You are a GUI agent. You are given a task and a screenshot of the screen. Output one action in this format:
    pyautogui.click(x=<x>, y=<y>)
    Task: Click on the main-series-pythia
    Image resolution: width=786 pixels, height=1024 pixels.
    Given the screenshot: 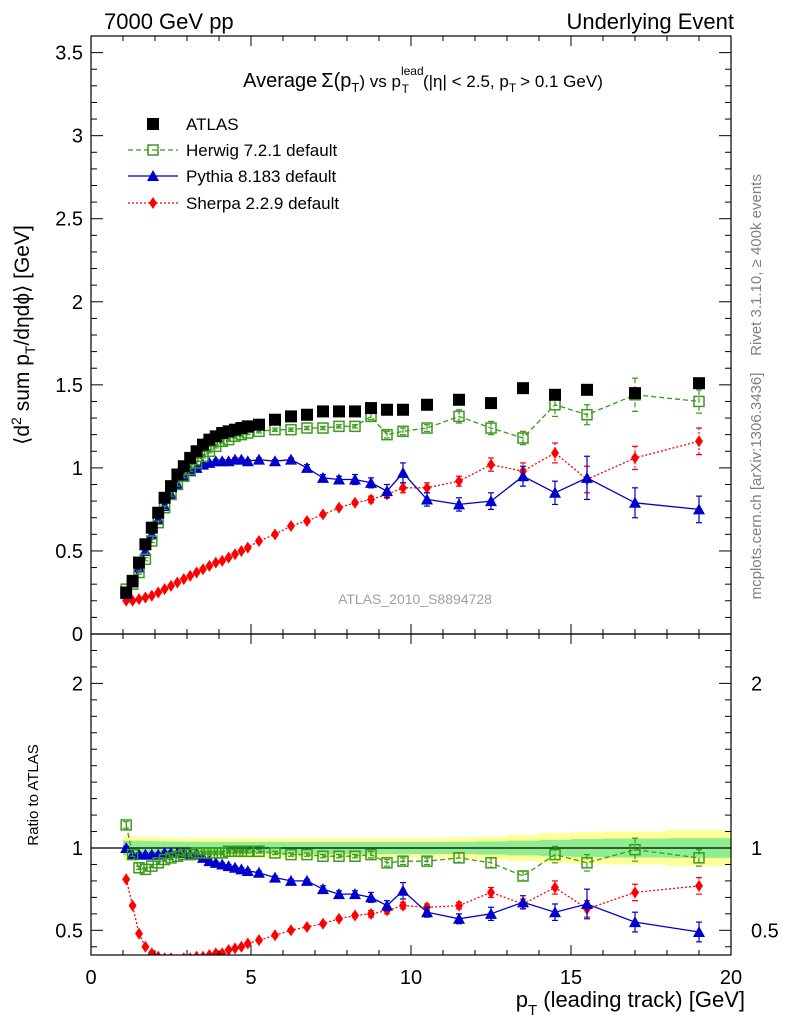 What is the action you would take?
    pyautogui.click(x=412, y=526)
    